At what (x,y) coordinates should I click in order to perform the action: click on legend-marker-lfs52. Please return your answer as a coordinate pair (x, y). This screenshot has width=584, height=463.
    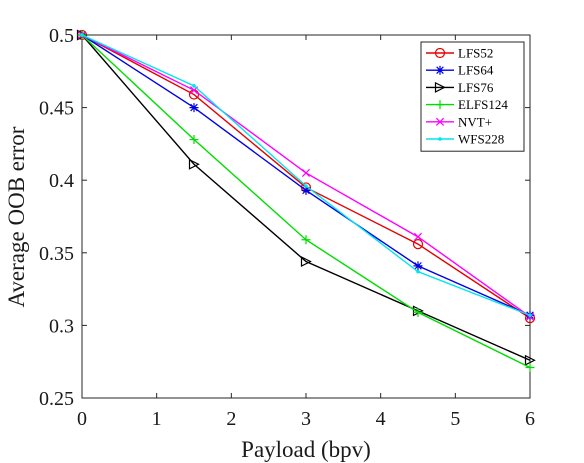
    Looking at the image, I should click on (440, 53).